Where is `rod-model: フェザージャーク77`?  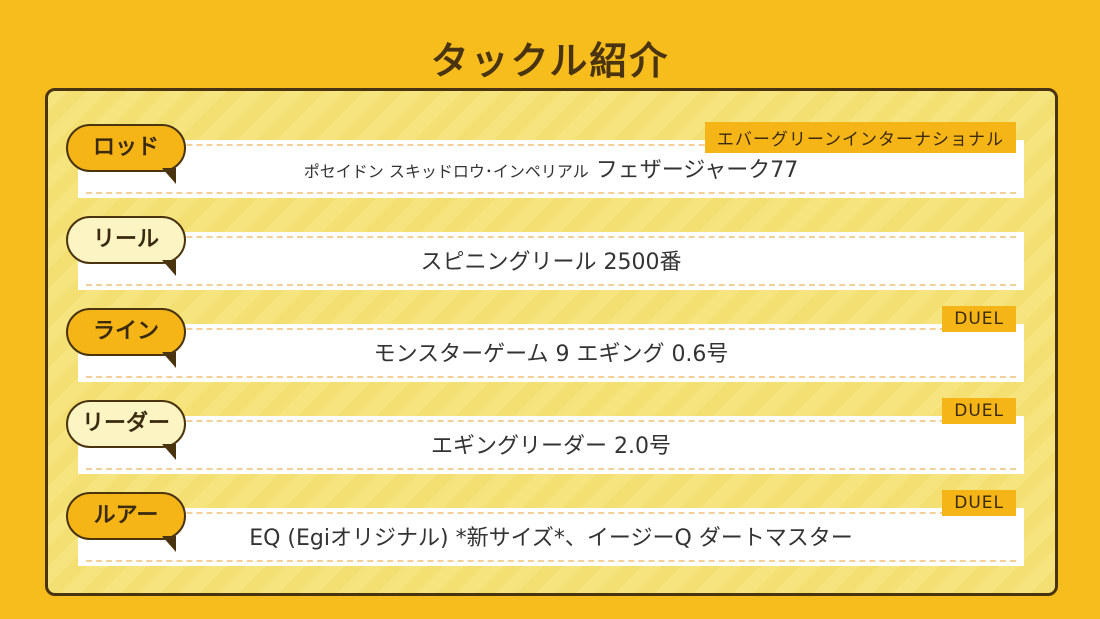 rod-model: フェザージャーク77 is located at coordinates (697, 170).